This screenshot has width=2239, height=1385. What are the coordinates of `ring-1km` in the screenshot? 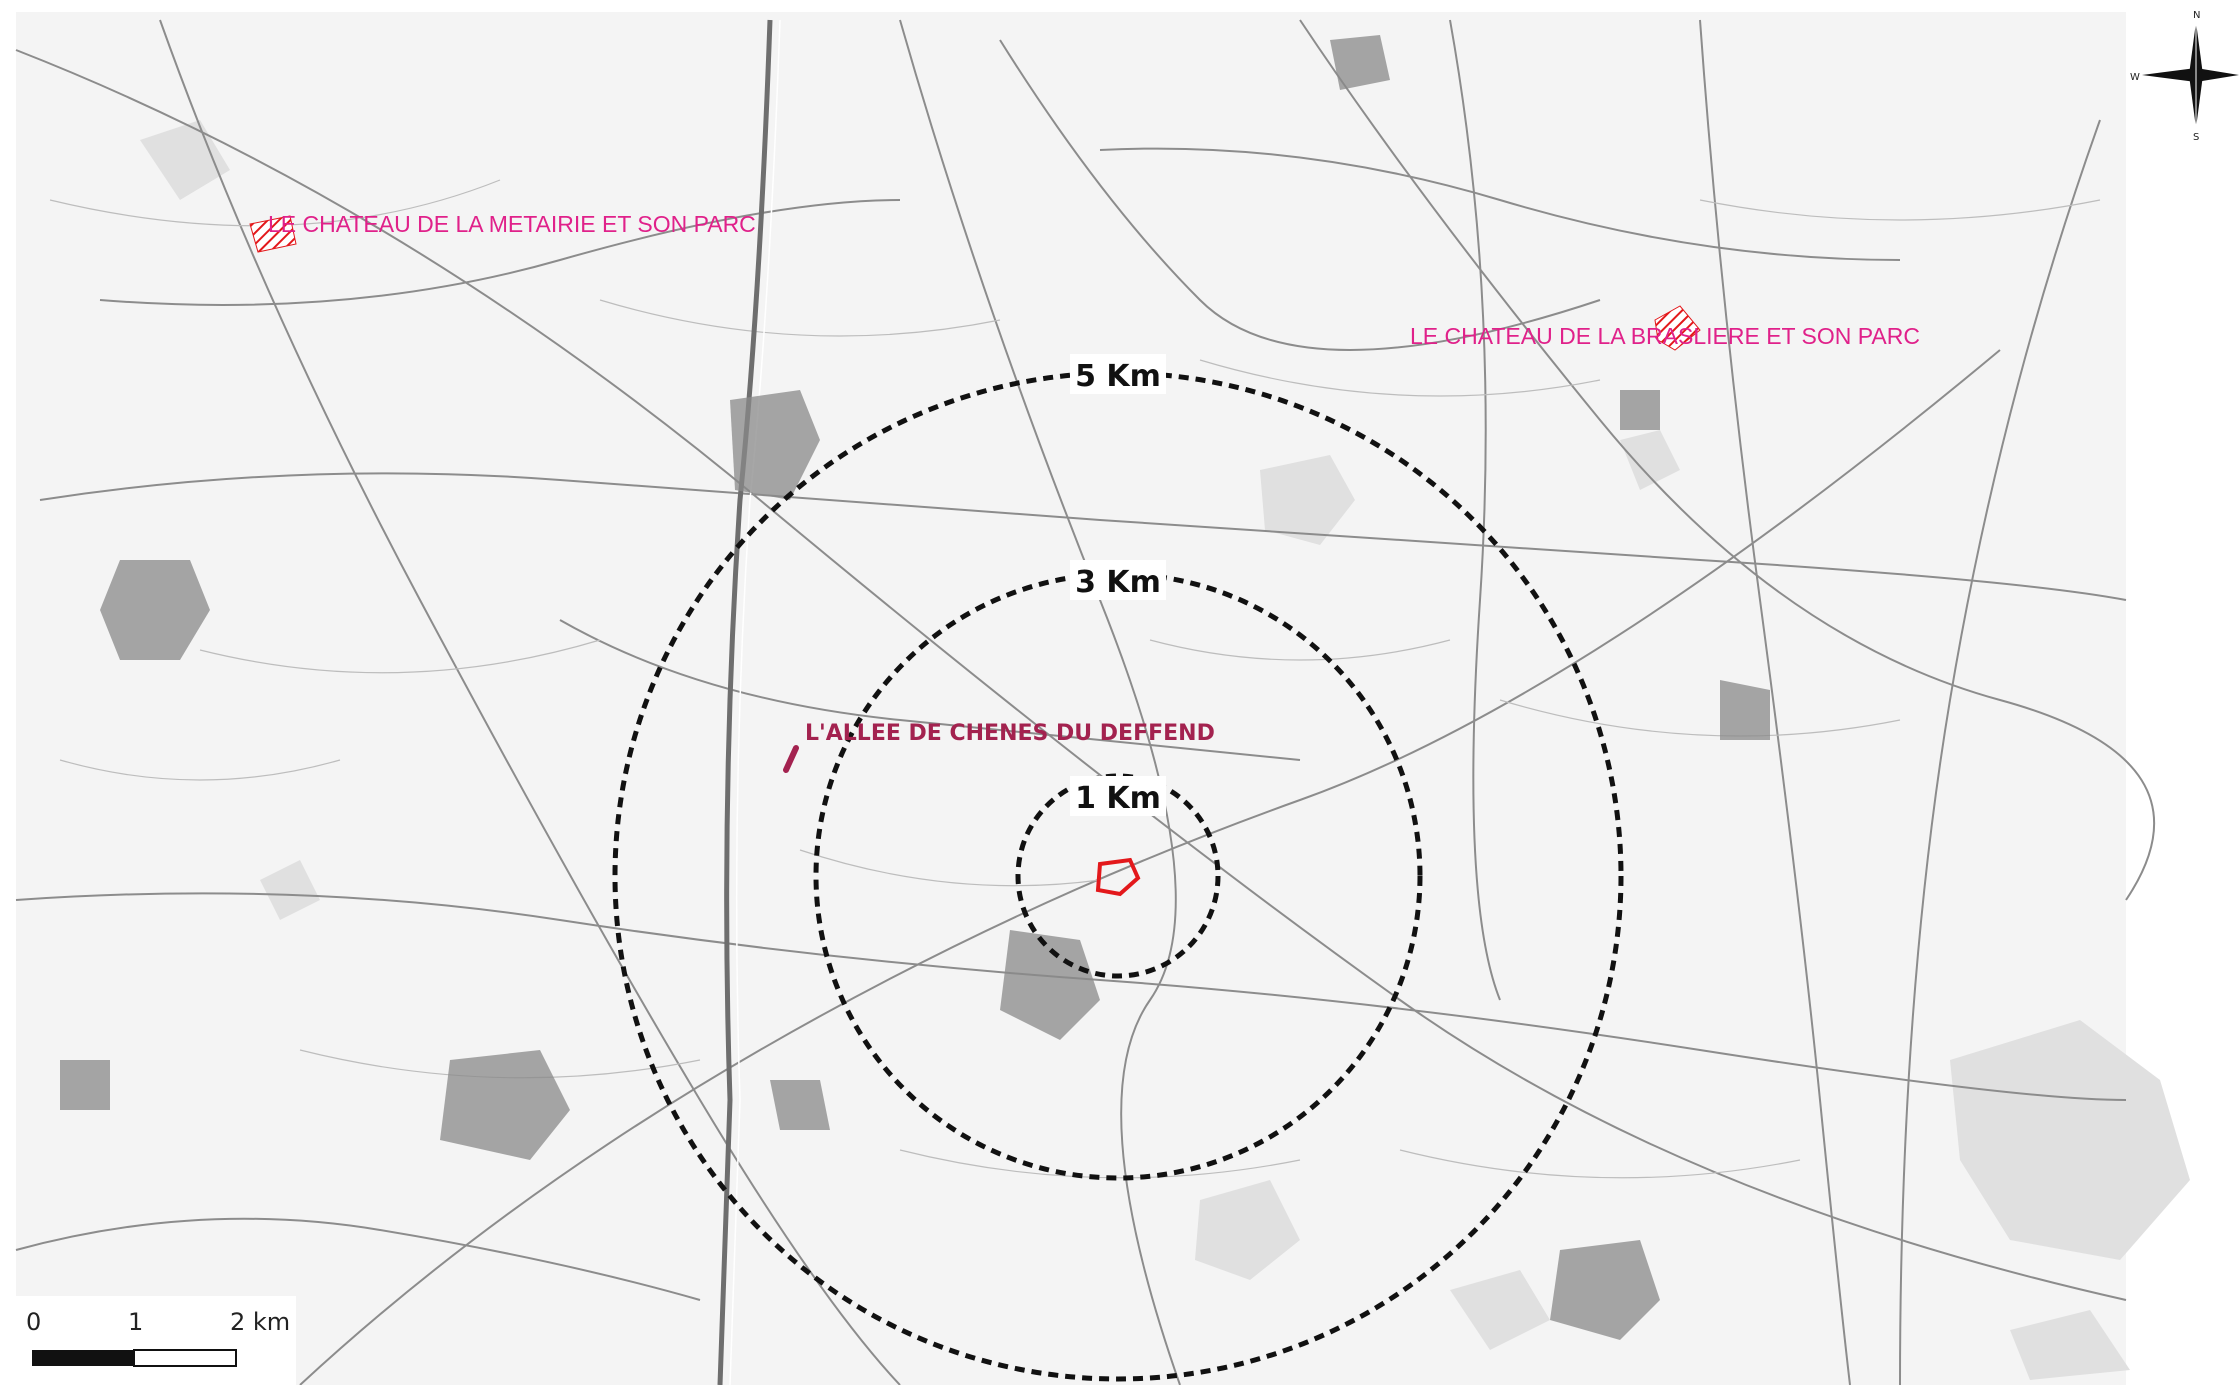 It's located at (1118, 876).